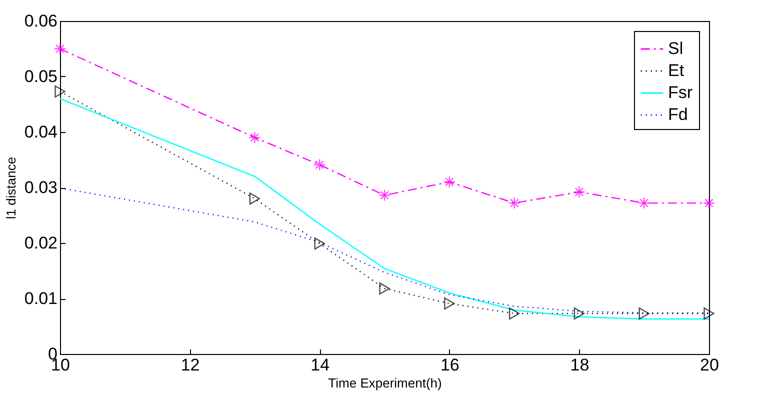 This screenshot has width=757, height=408. I want to click on x-tick-label: 18, so click(580, 365).